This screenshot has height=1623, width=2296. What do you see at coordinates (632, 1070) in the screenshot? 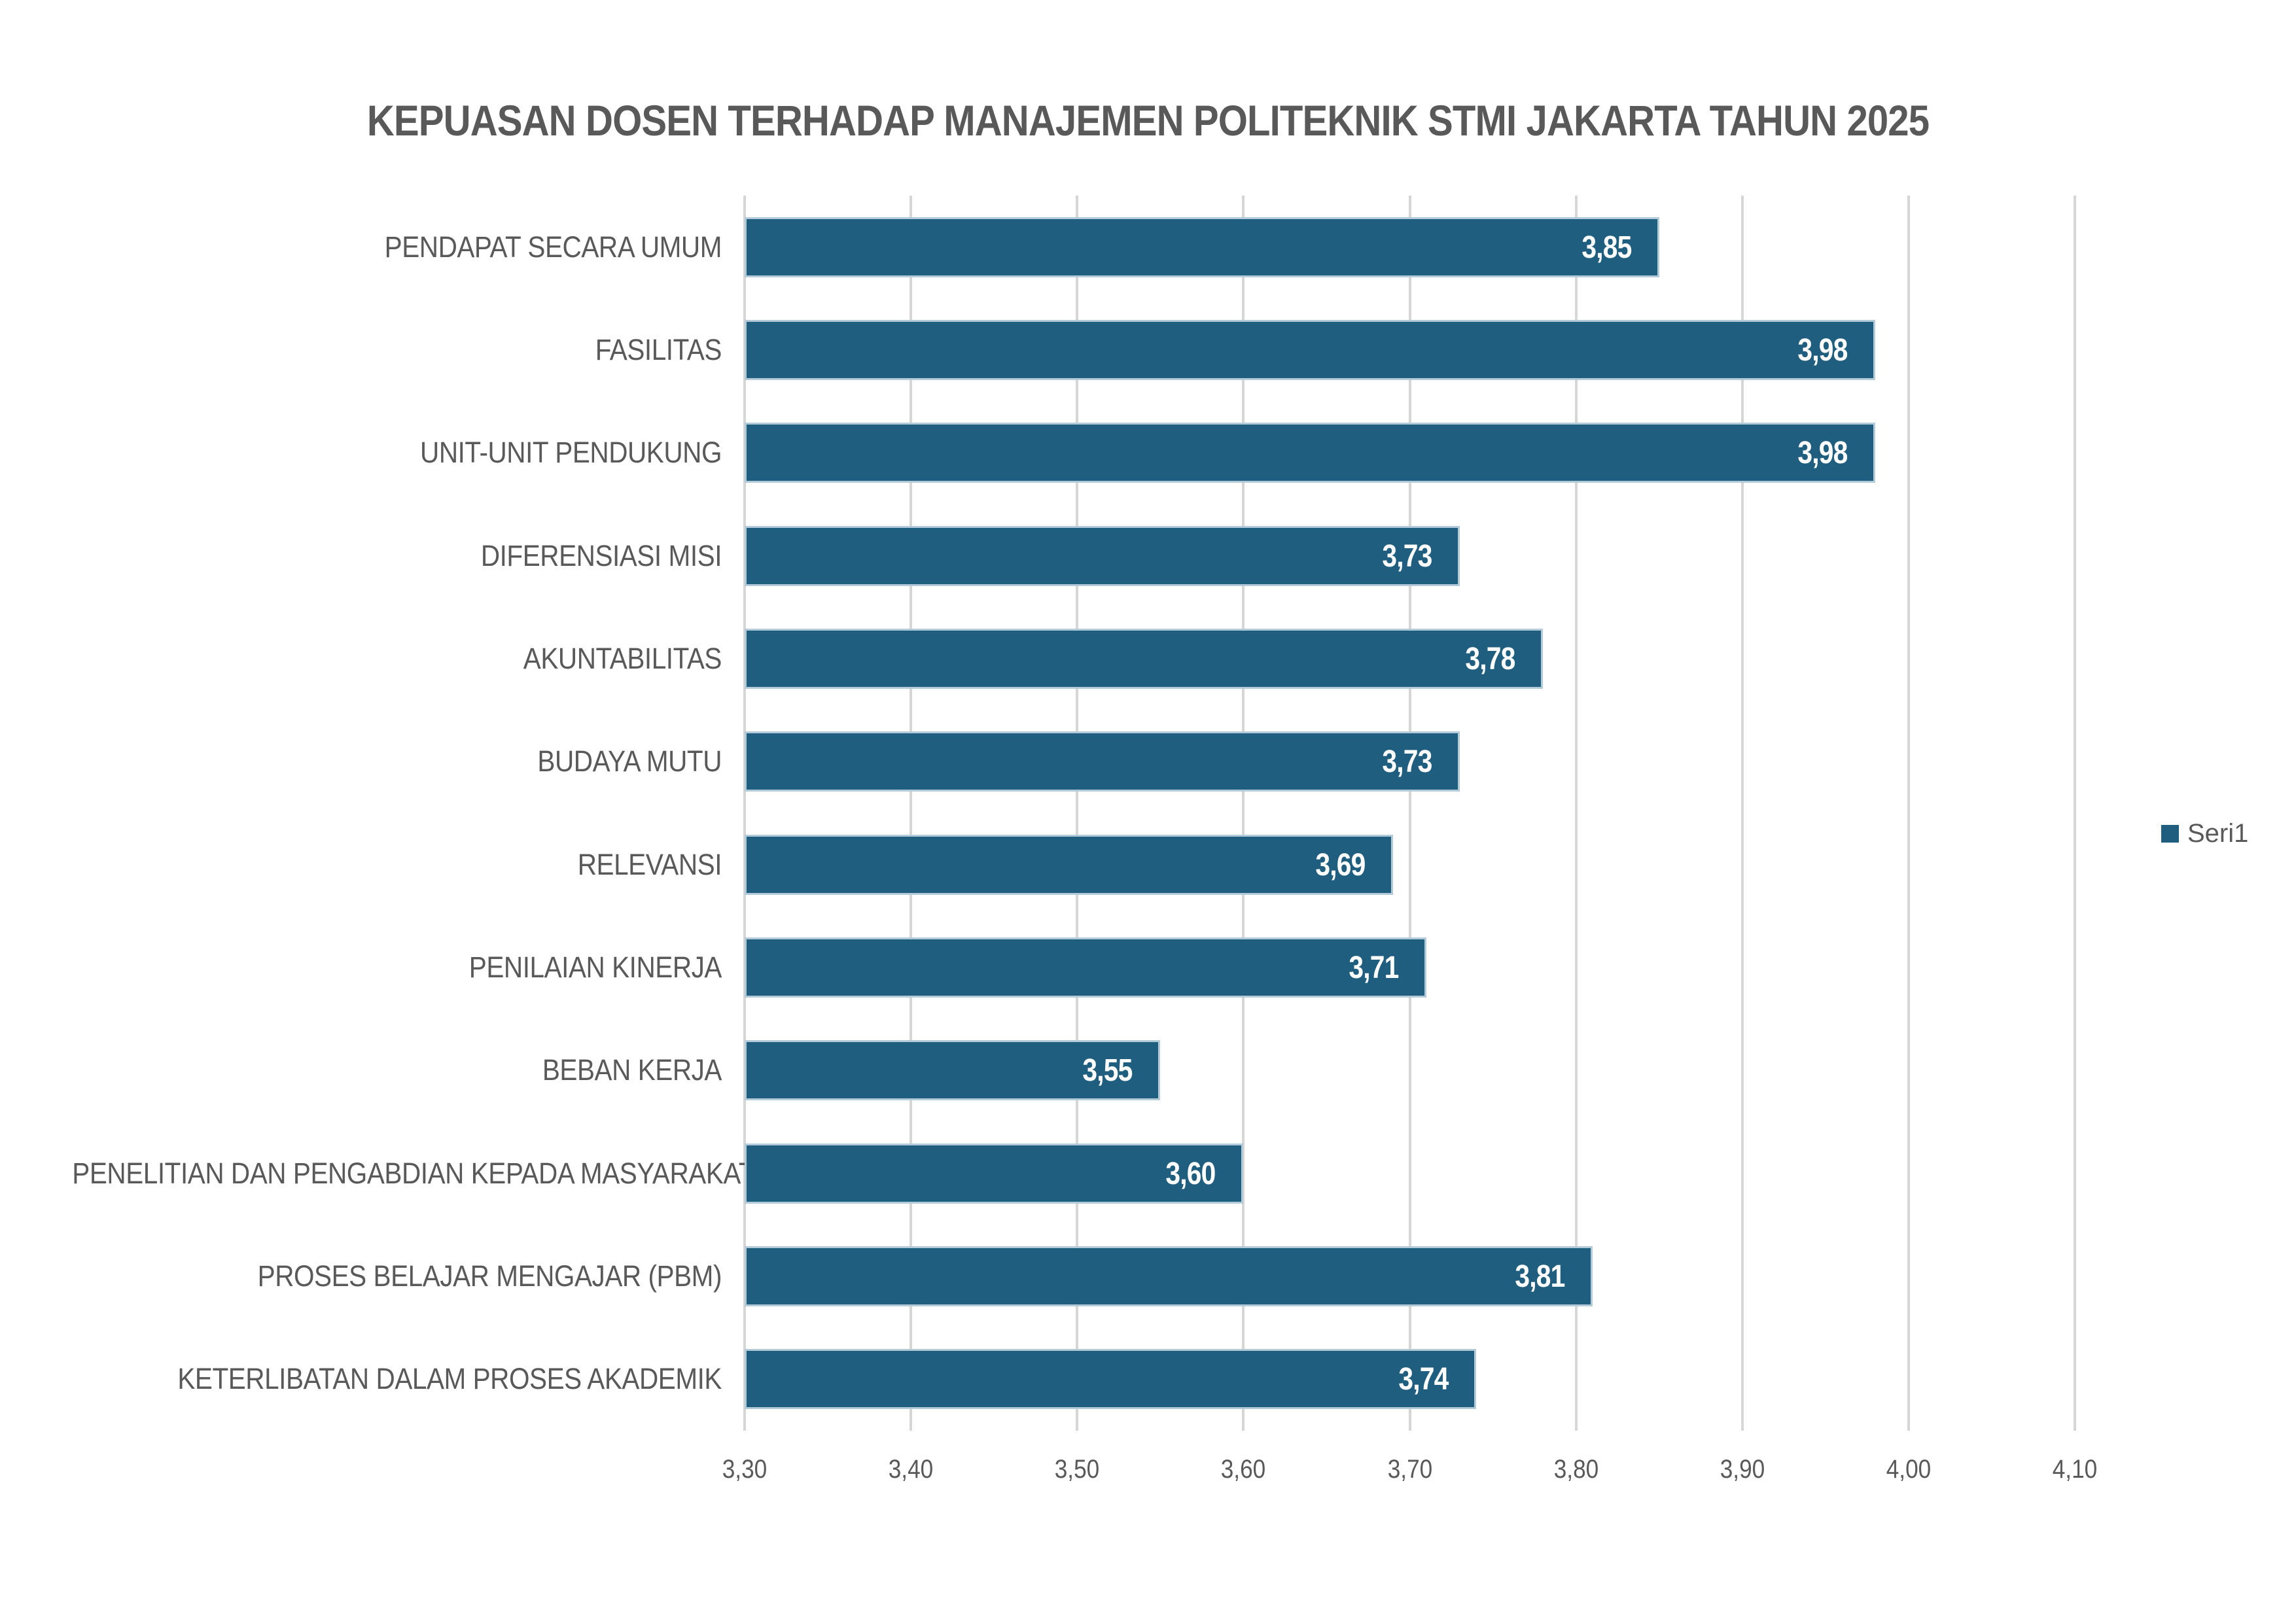
I see `category-label: BEBAN KERJA` at bounding box center [632, 1070].